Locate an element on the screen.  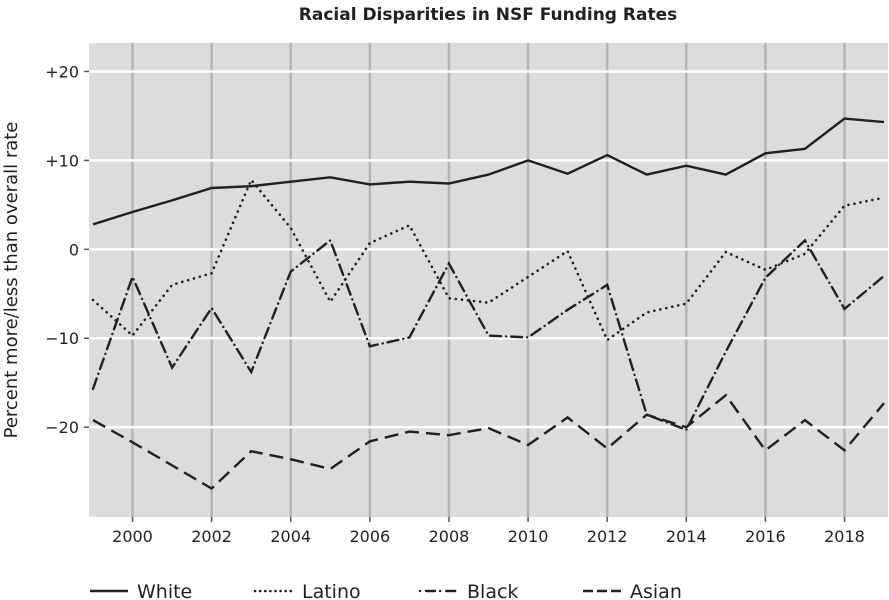
series-line-asian is located at coordinates (488, 441).